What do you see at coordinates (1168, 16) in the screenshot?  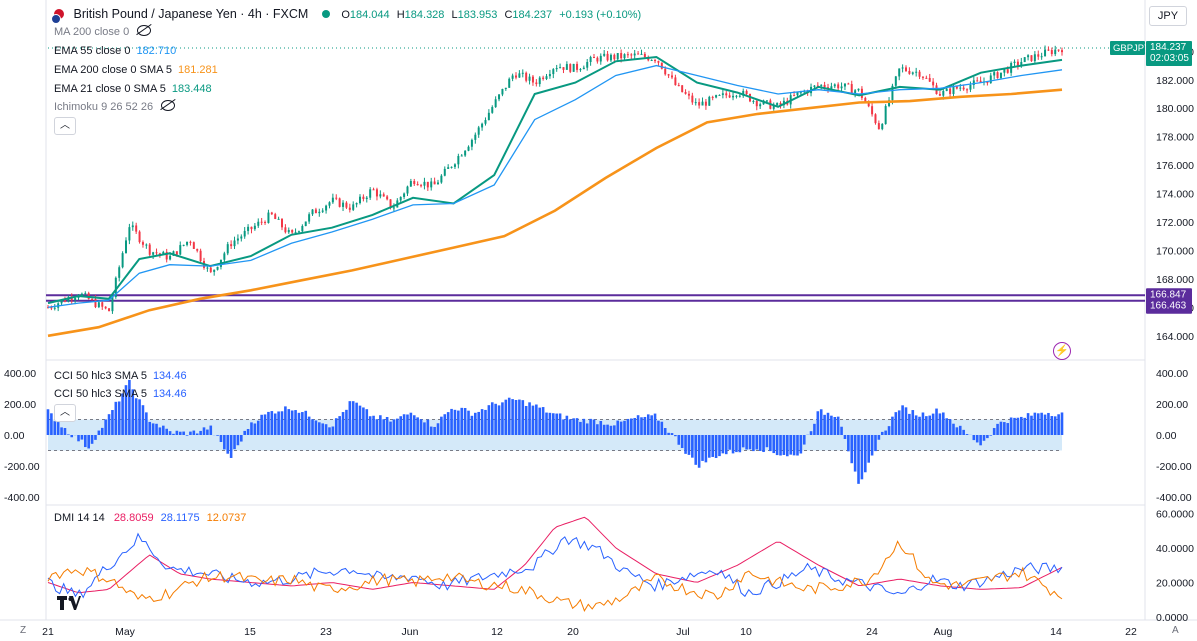 I see `currency-button: JPY` at bounding box center [1168, 16].